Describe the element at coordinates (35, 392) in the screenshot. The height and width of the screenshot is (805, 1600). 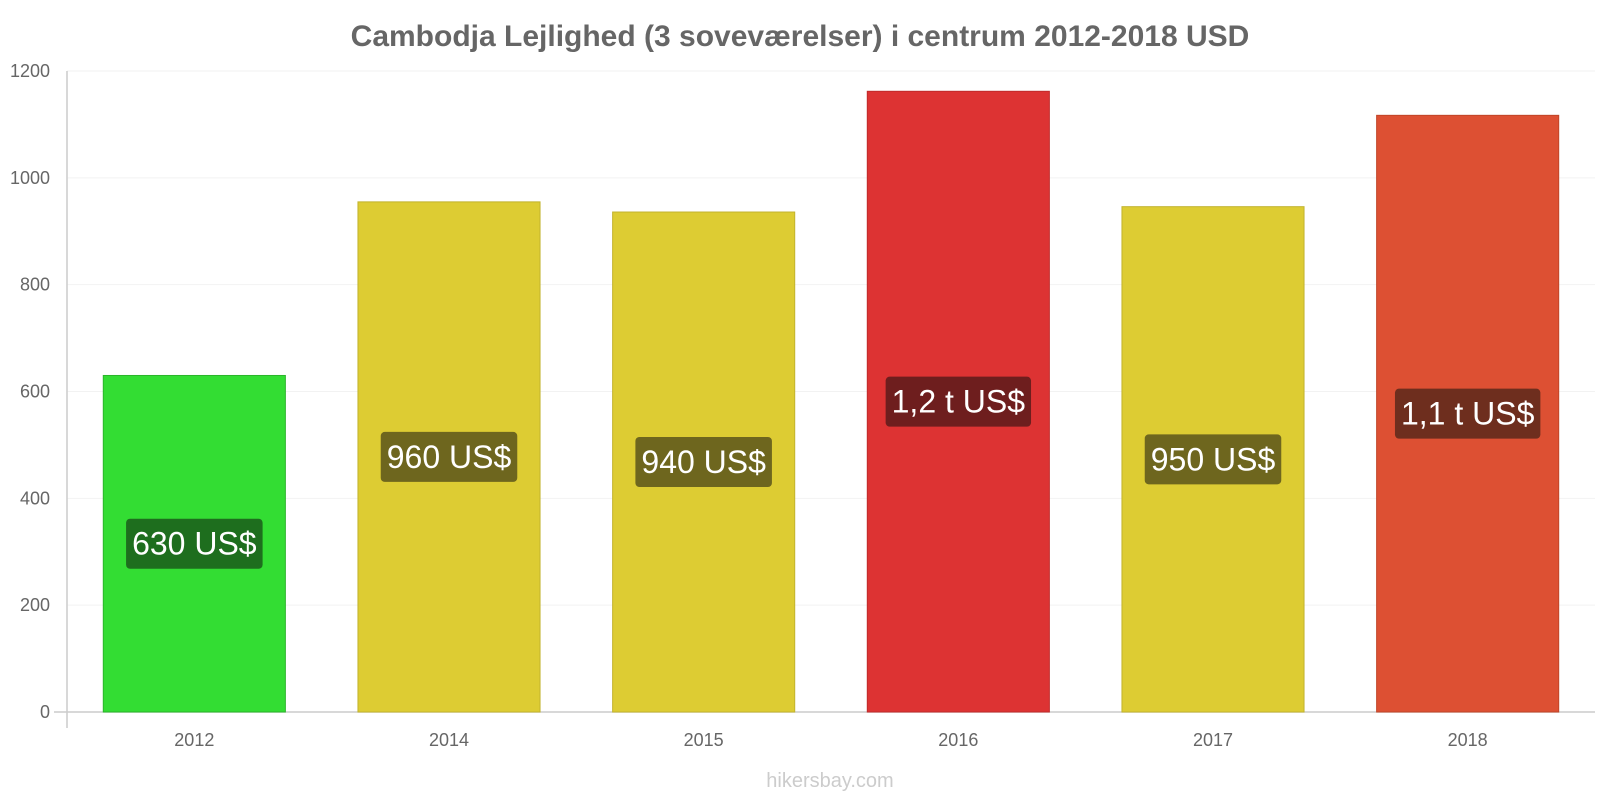
I see `y-tick-label: 600` at that location.